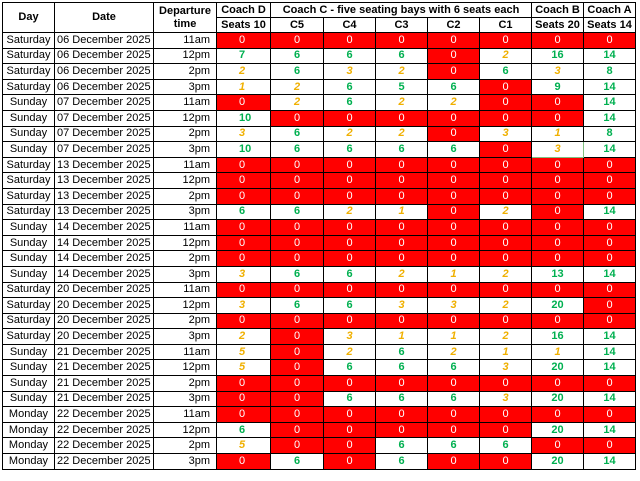 Image resolution: width=640 pixels, height=481 pixels. I want to click on cell-date: 14 December 2025, so click(104, 227).